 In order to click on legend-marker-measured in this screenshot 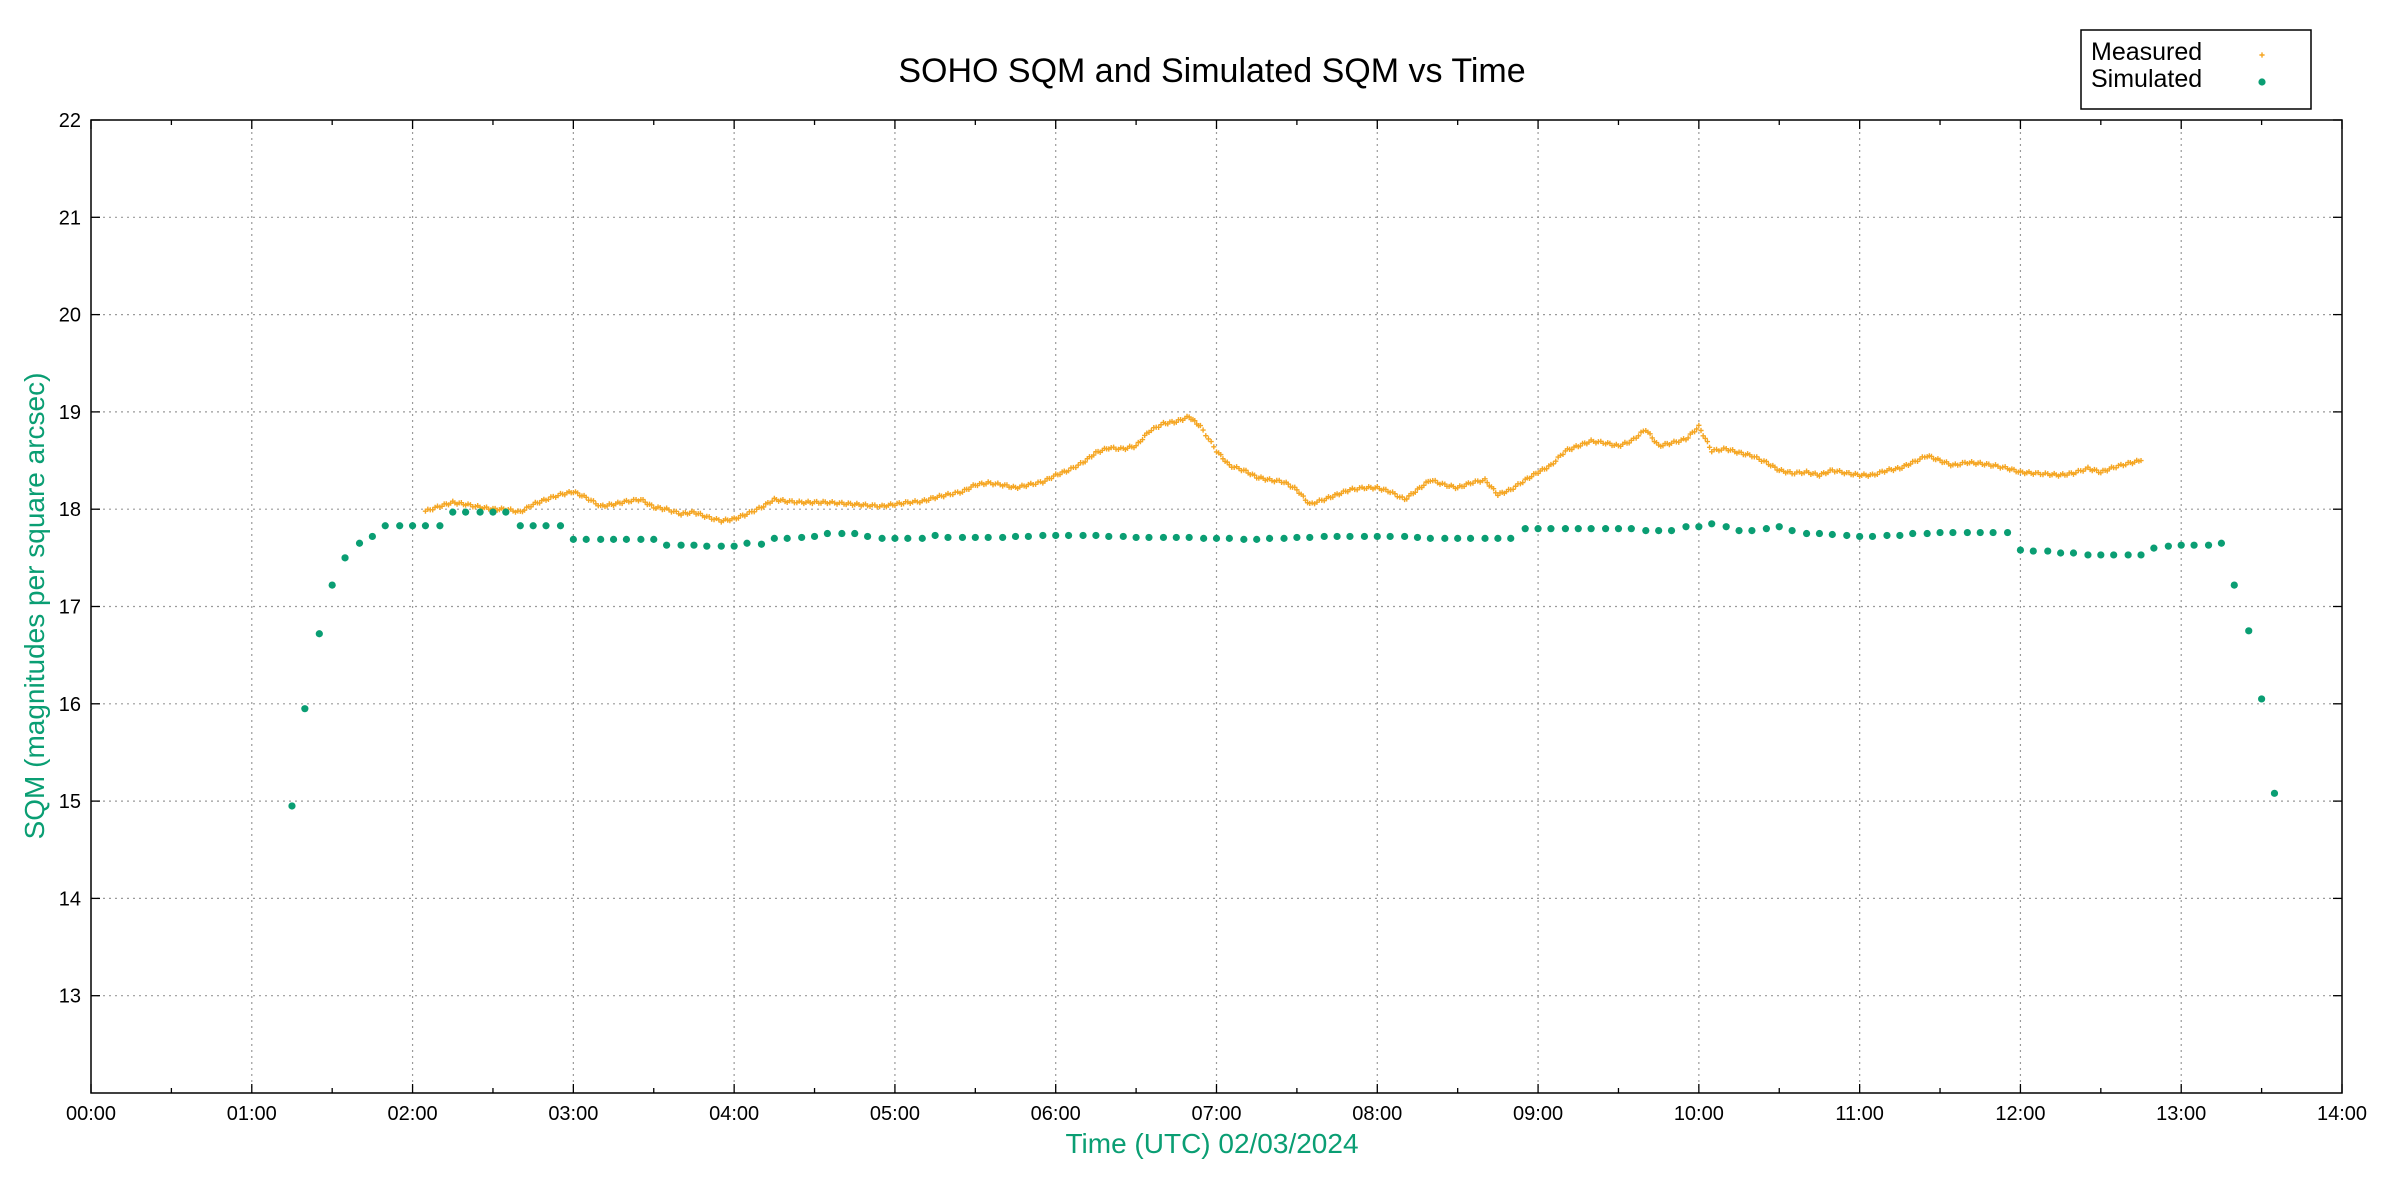, I will do `click(2262, 55)`.